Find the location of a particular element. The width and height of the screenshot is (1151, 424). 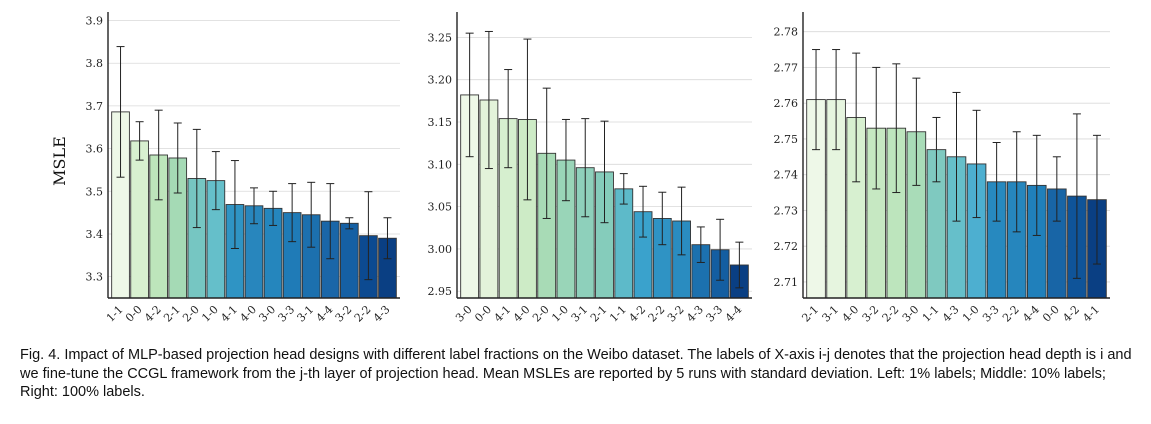

y-tick-label: 3.5 is located at coordinates (95, 191).